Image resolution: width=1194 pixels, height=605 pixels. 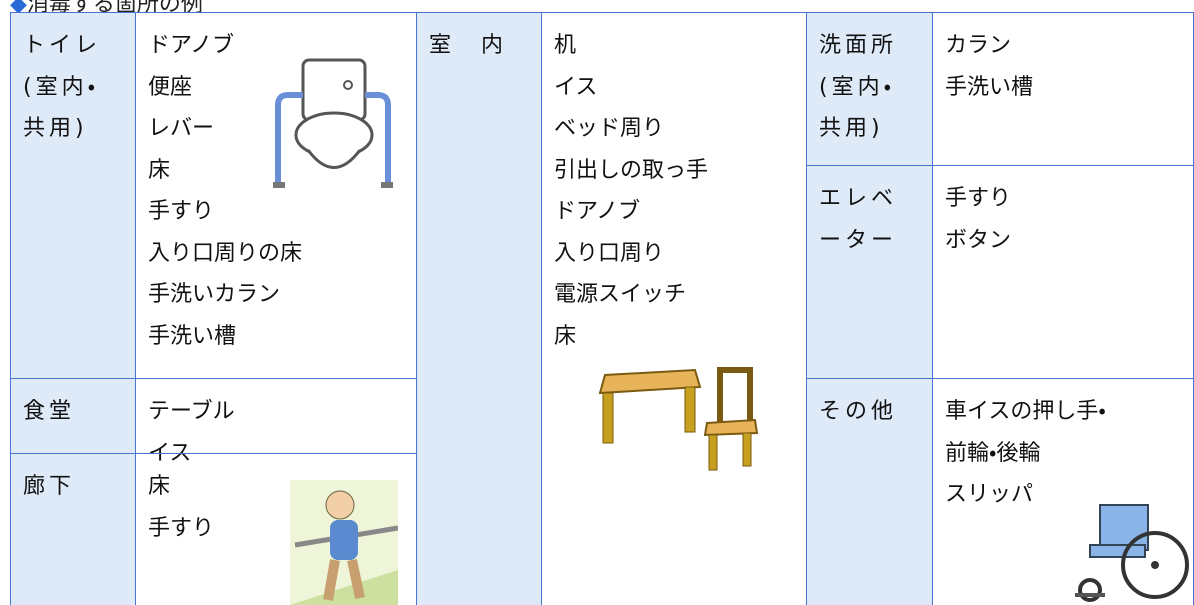 I want to click on item: ベッド周り, so click(x=609, y=128).